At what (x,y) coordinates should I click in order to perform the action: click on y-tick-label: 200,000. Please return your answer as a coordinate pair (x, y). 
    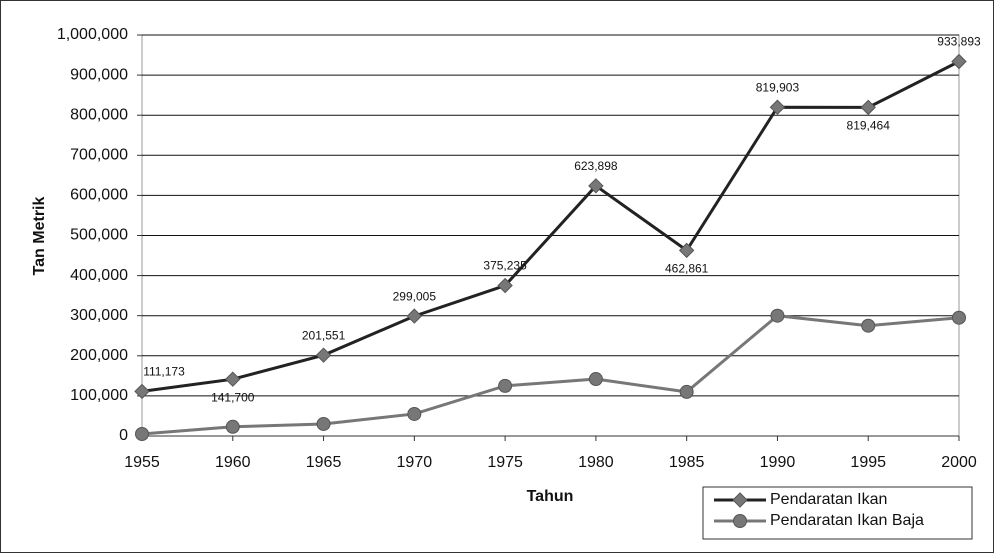
    Looking at the image, I should click on (99, 355).